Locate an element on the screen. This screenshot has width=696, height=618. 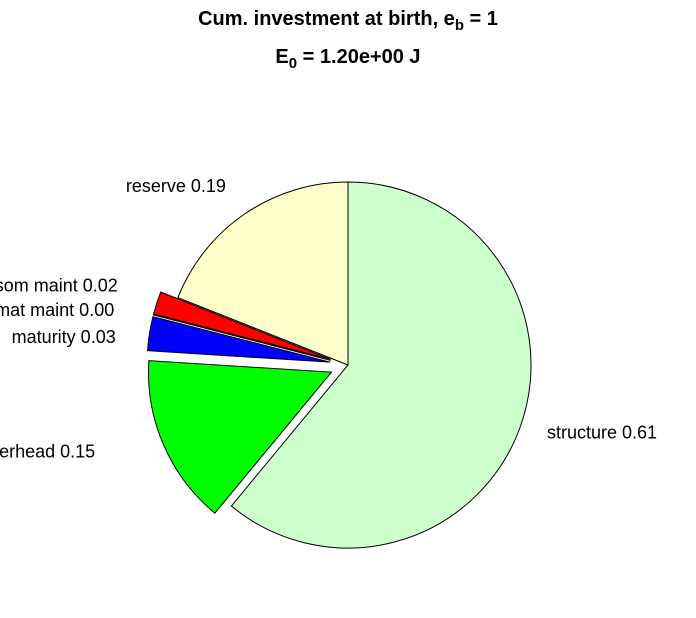
pie-label-som-maint: som maint 0.02 is located at coordinates (59, 285).